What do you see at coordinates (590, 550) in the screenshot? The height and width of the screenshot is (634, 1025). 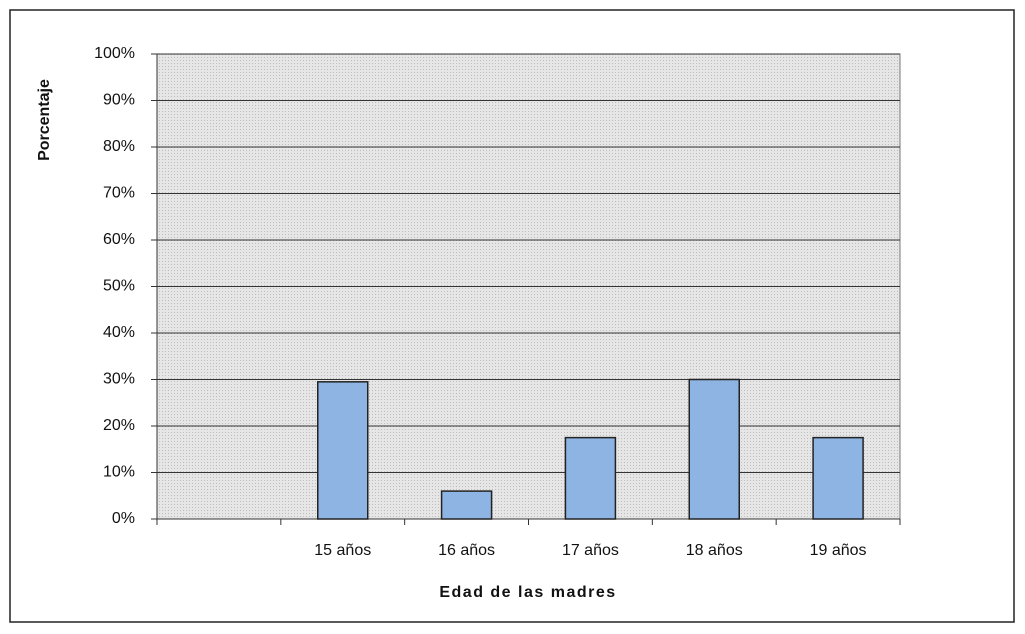 I see `x-tick-label: 17 años` at bounding box center [590, 550].